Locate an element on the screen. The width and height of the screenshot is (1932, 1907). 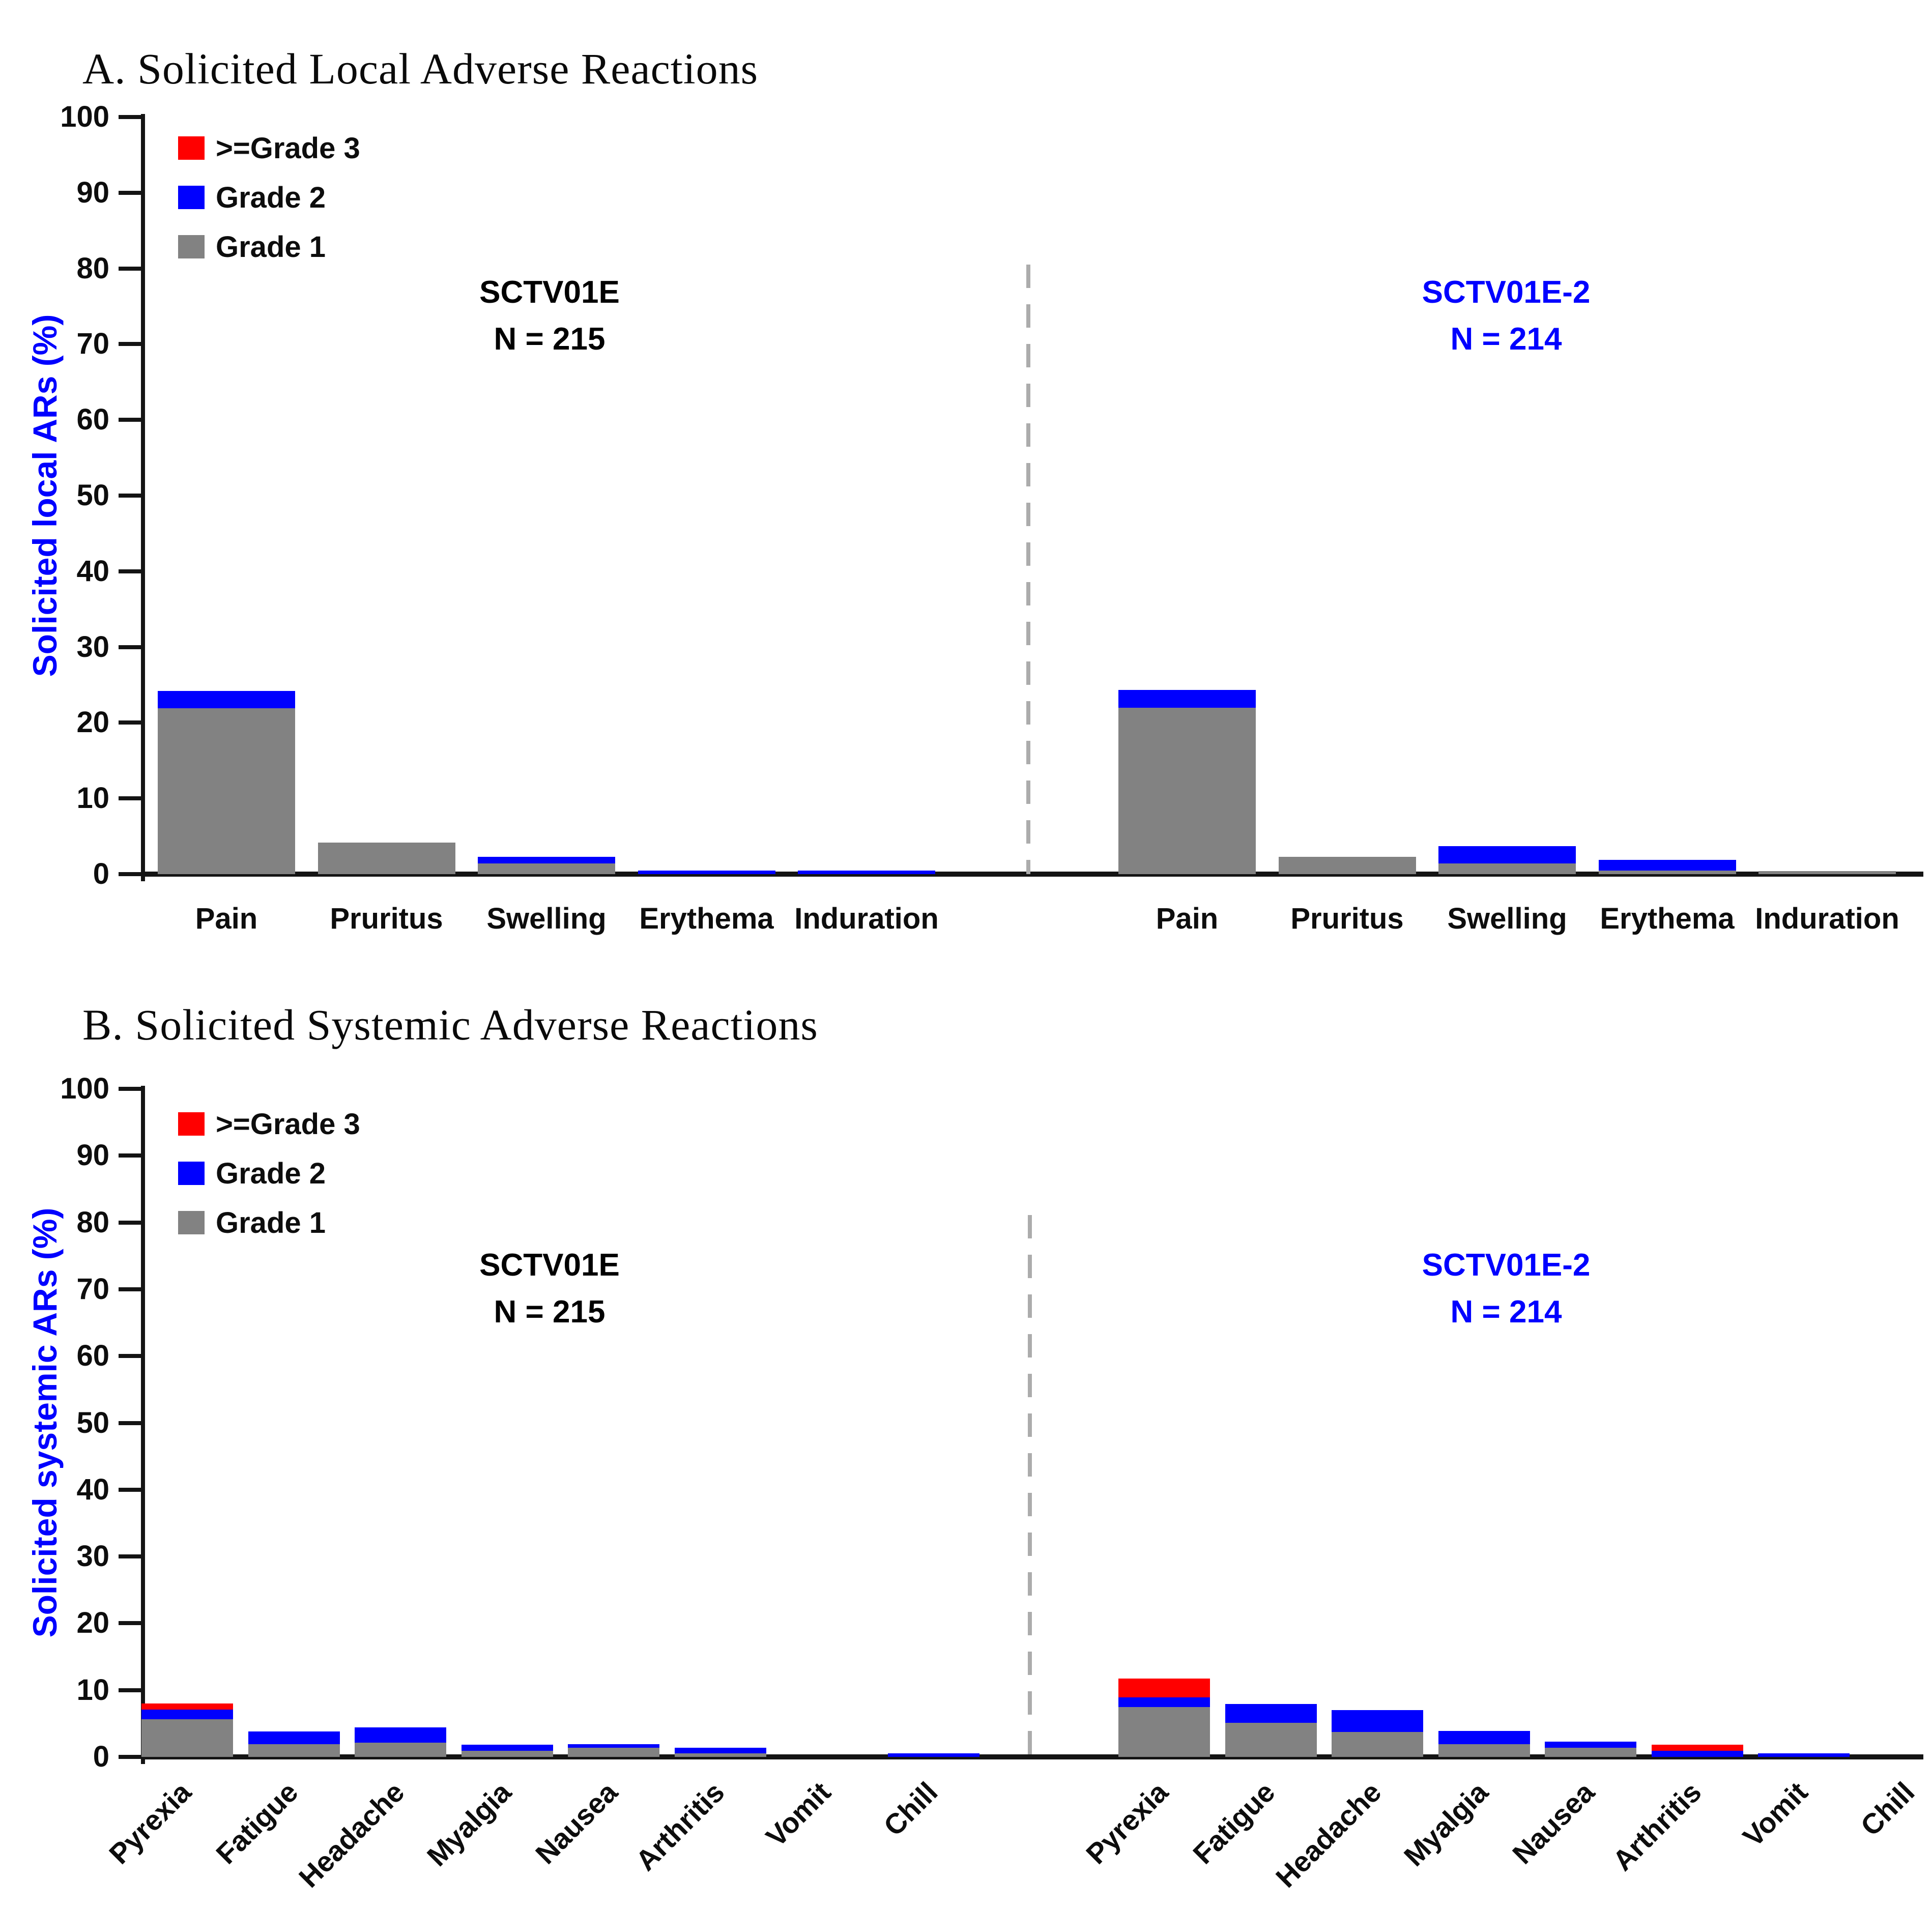
x-category-label: Pruritus is located at coordinates (386, 918).